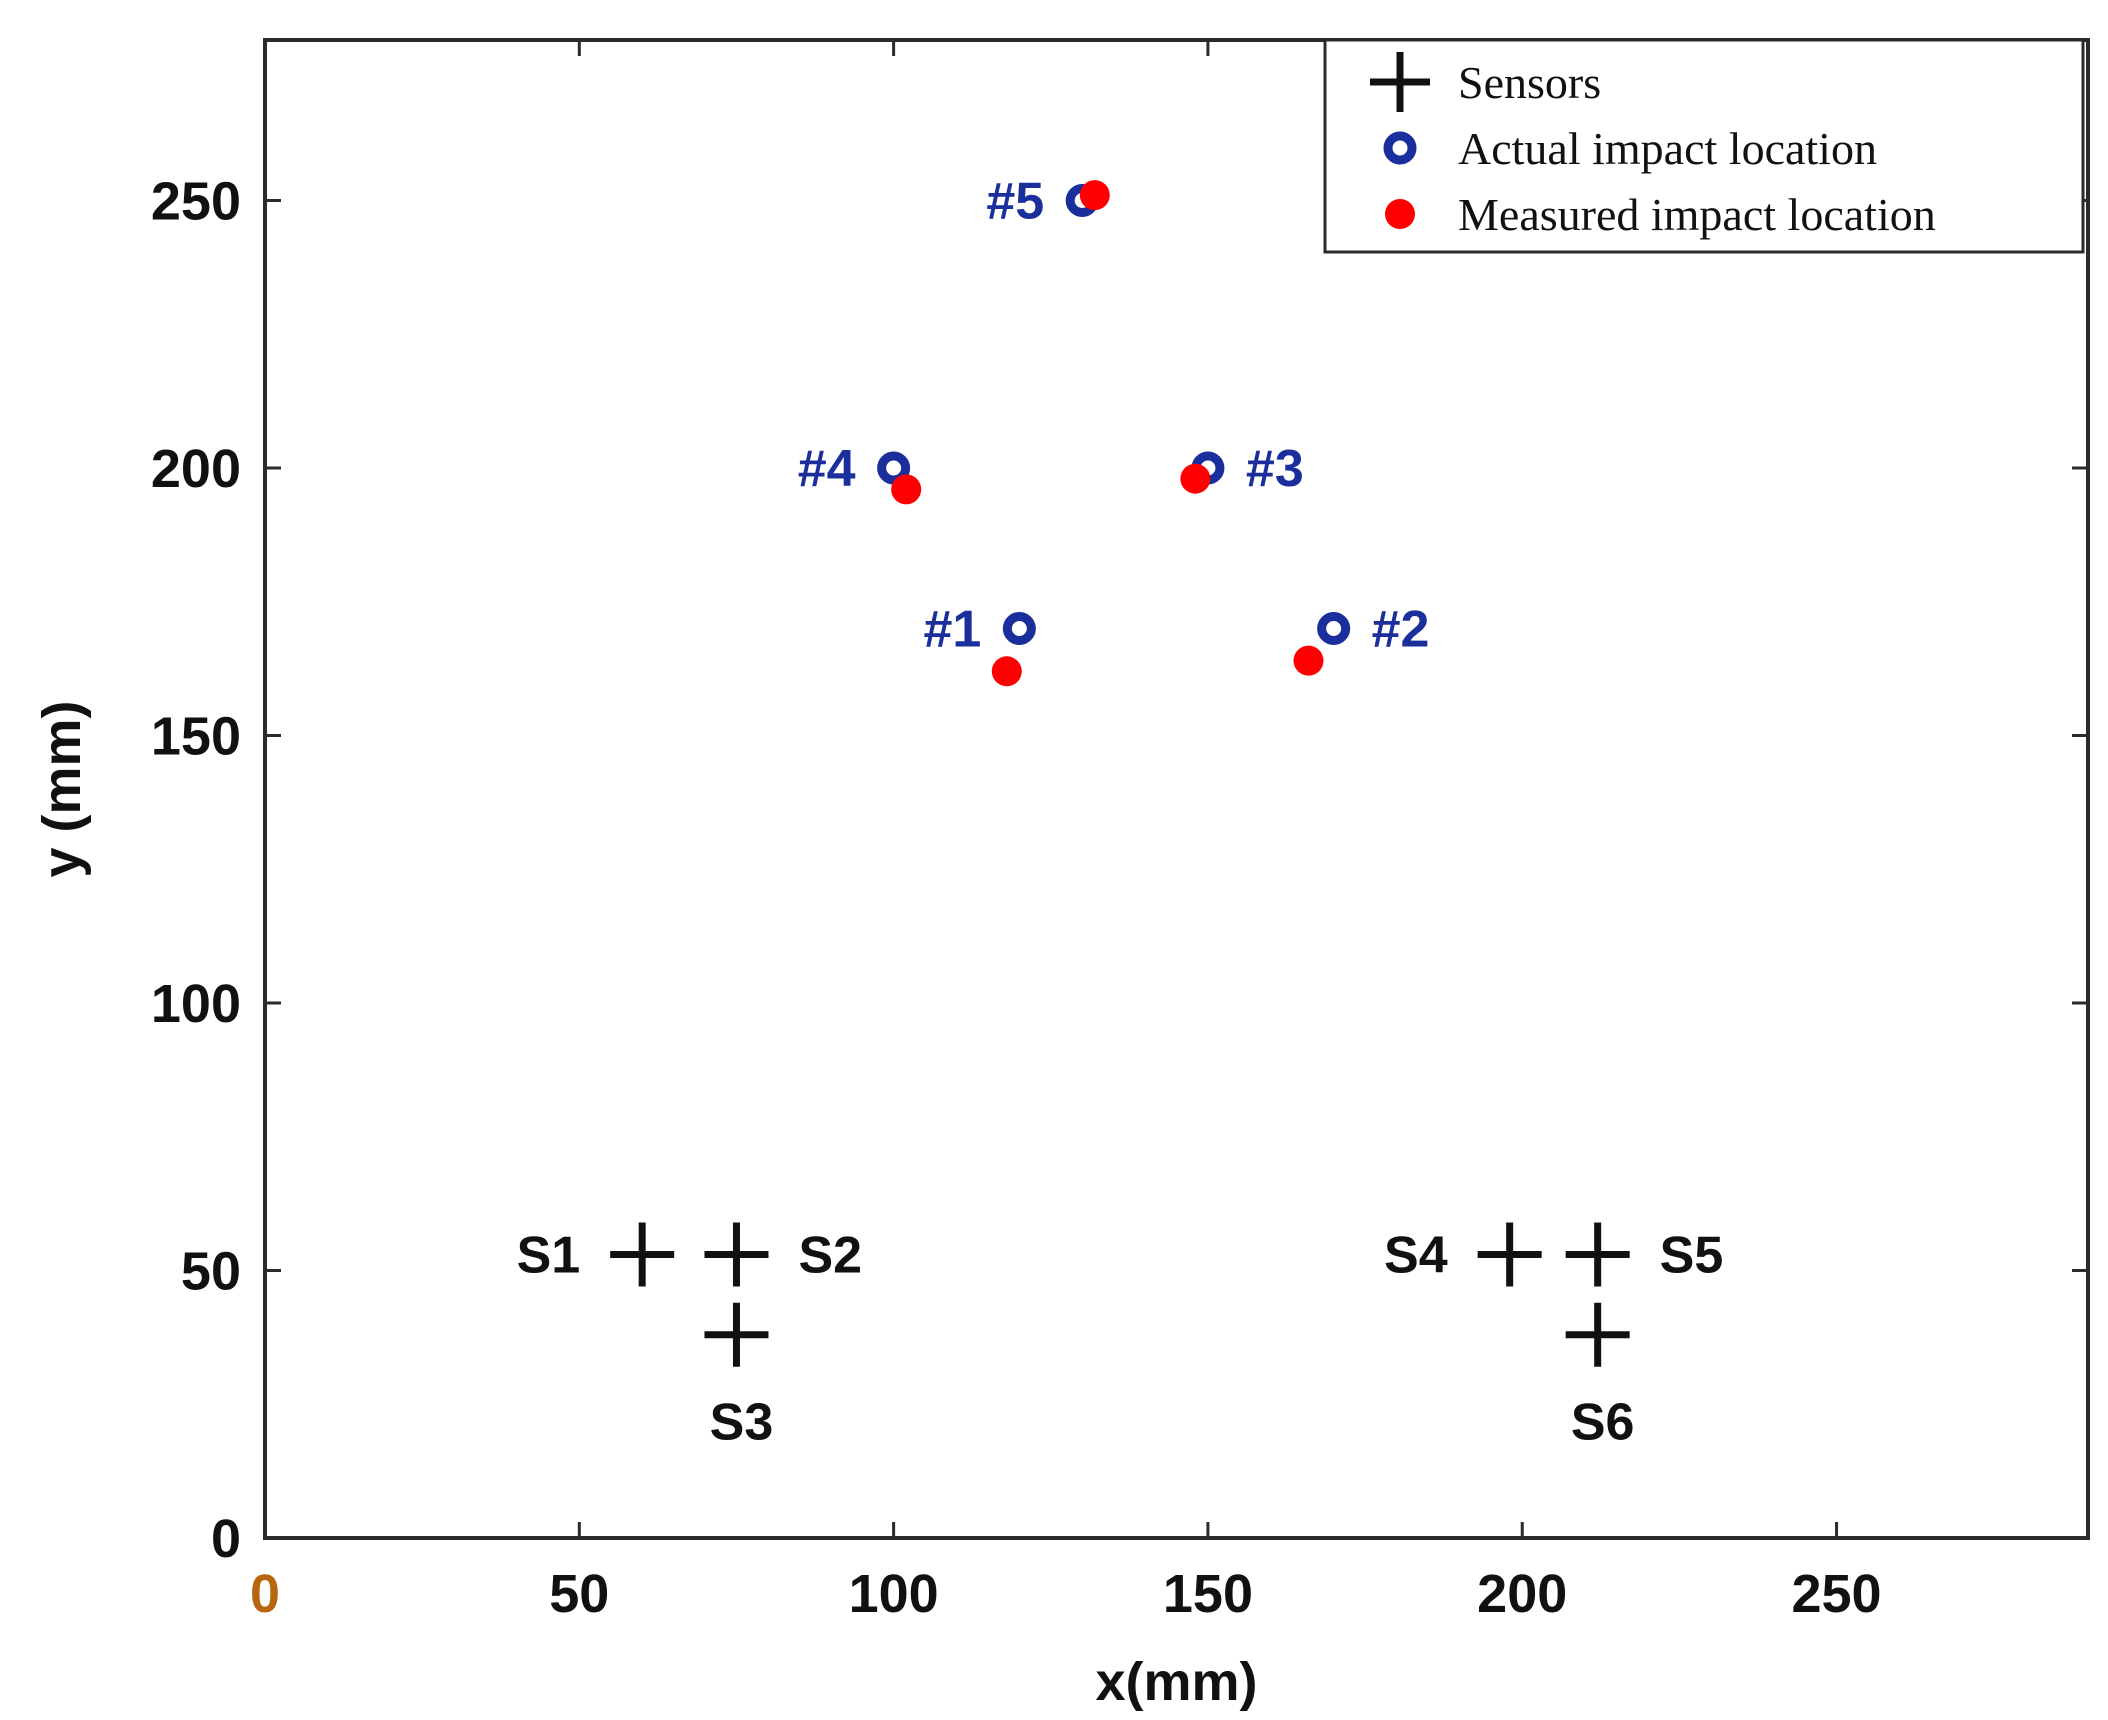 This screenshot has height=1720, width=2108. What do you see at coordinates (1400, 148) in the screenshot?
I see `legend-actual-marker` at bounding box center [1400, 148].